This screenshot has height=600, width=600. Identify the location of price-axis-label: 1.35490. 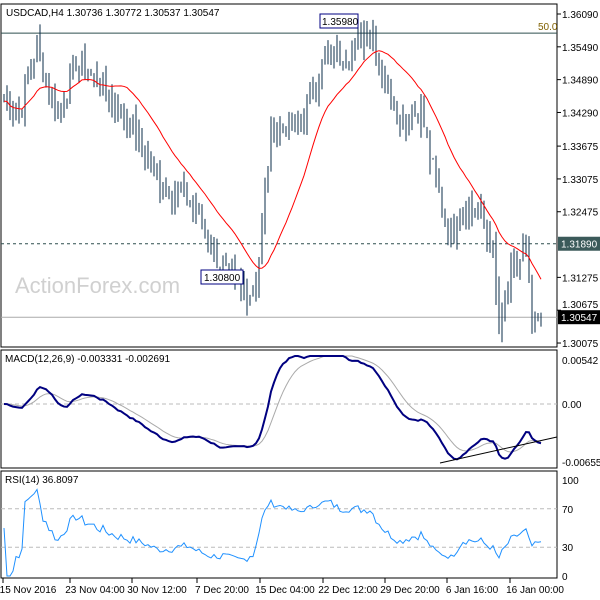
(580, 48).